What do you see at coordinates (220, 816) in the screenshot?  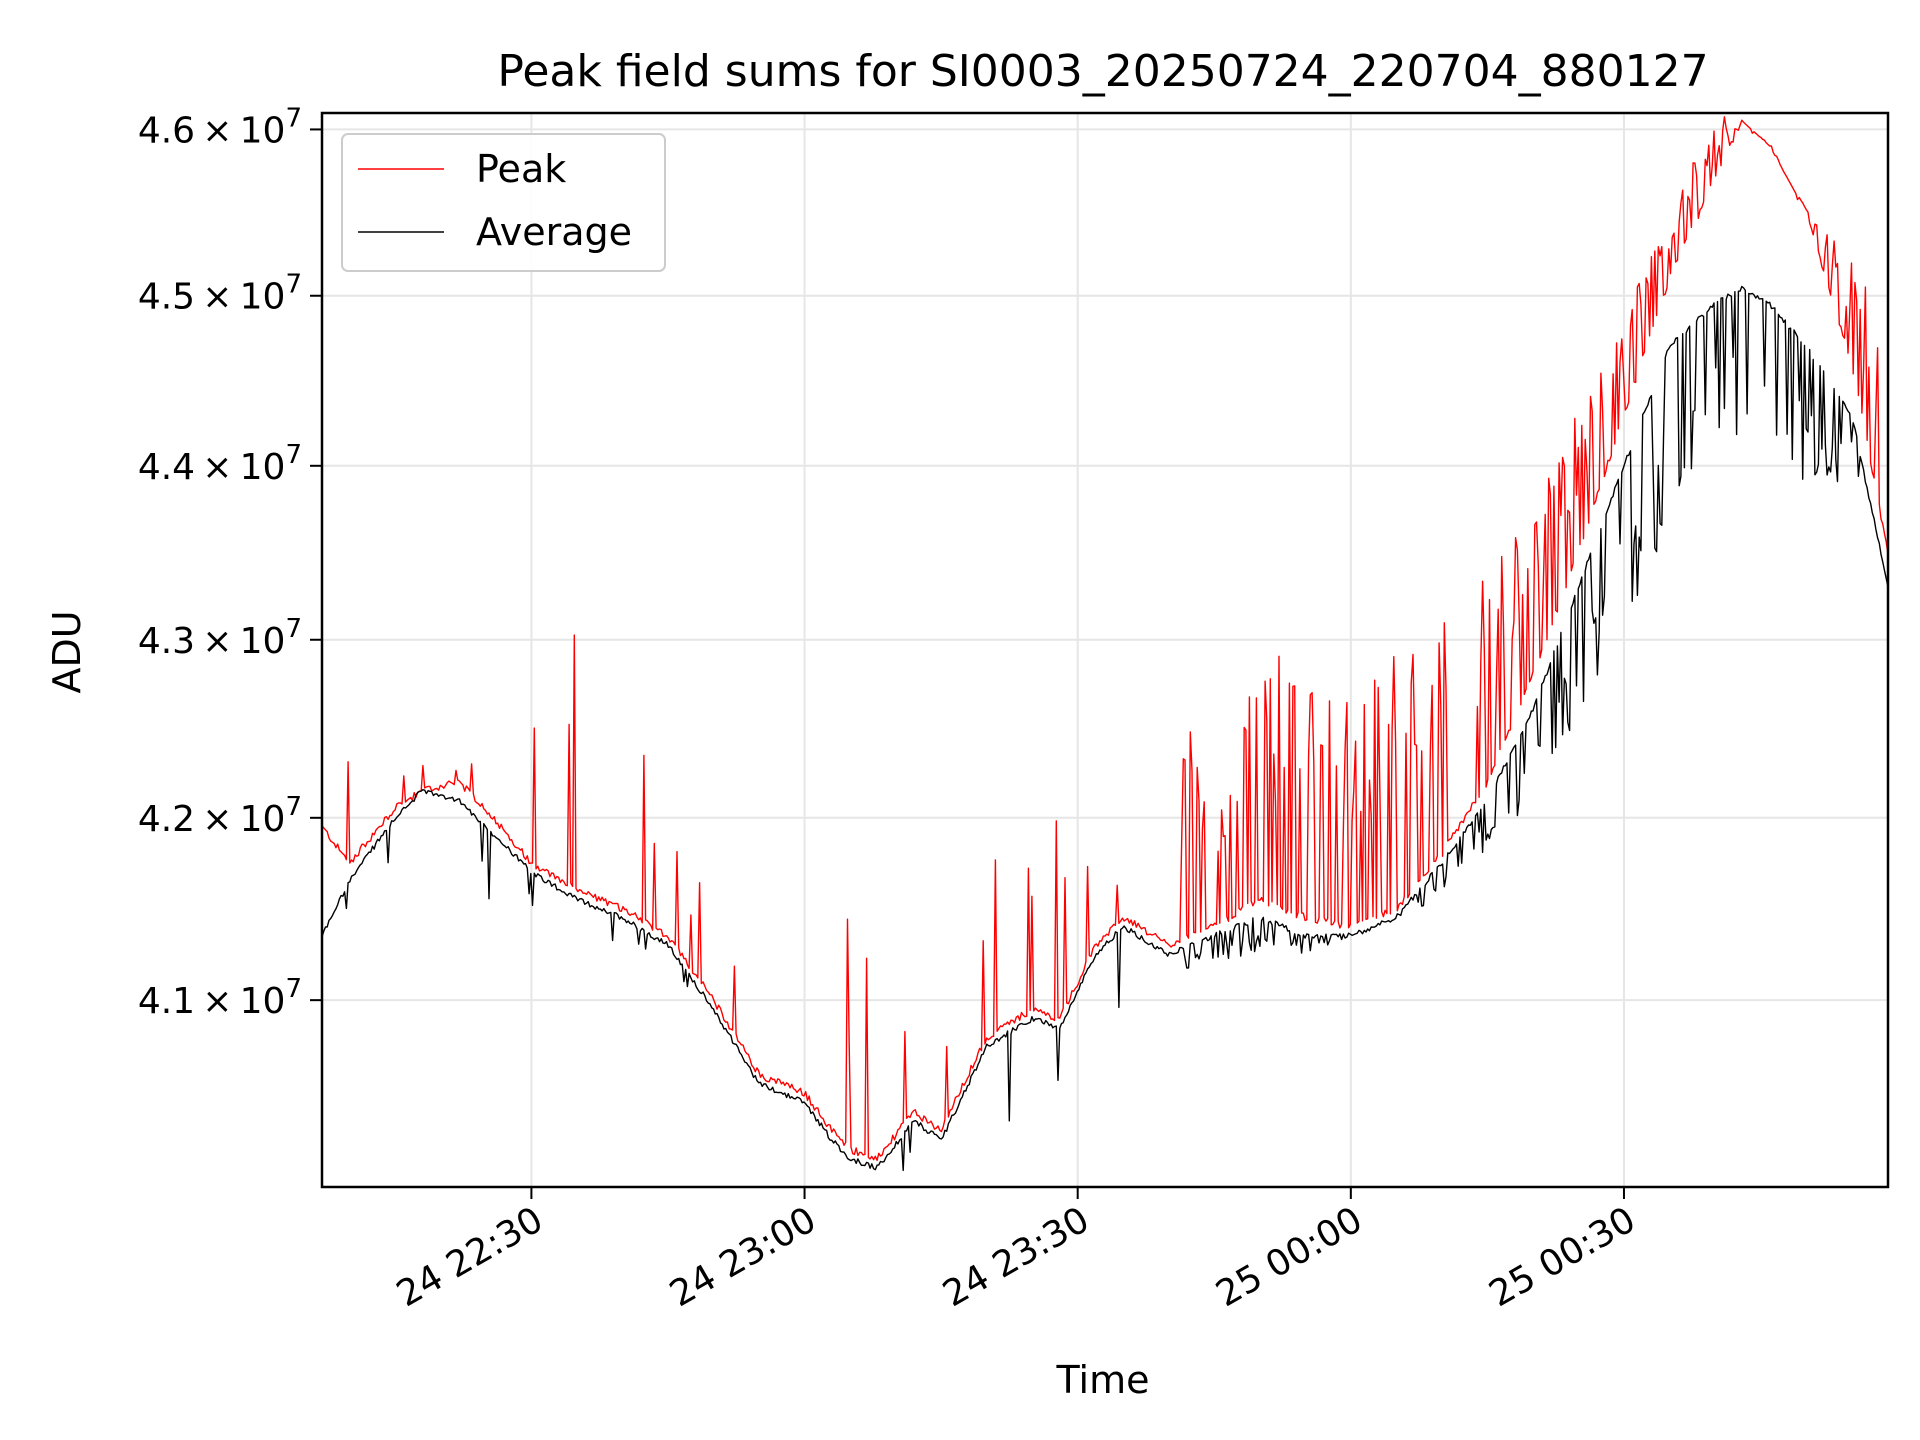 I see `y-tick-label: 4.2 × 107` at bounding box center [220, 816].